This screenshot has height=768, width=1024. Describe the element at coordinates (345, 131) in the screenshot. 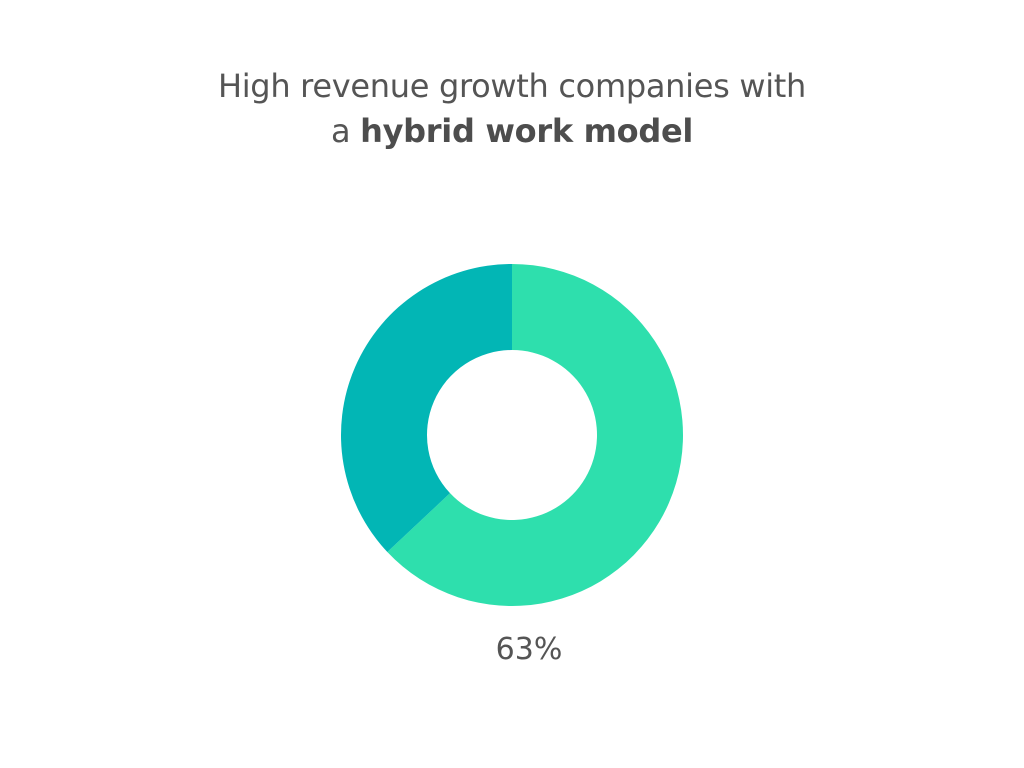

I see `title-prefix: a` at that location.